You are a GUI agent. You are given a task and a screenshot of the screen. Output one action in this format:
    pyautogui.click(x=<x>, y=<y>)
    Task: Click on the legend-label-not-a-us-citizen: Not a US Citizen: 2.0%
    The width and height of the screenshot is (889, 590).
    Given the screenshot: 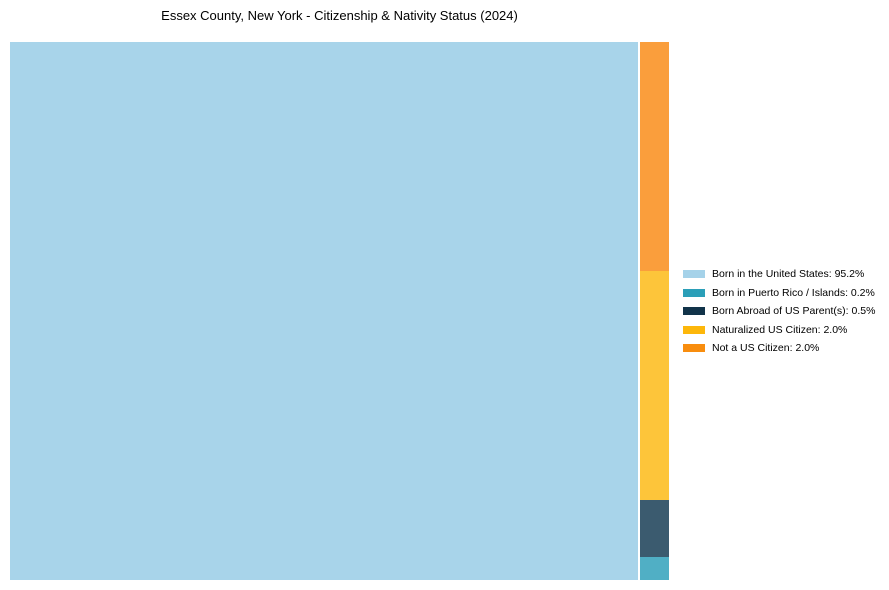 What is the action you would take?
    pyautogui.click(x=766, y=348)
    